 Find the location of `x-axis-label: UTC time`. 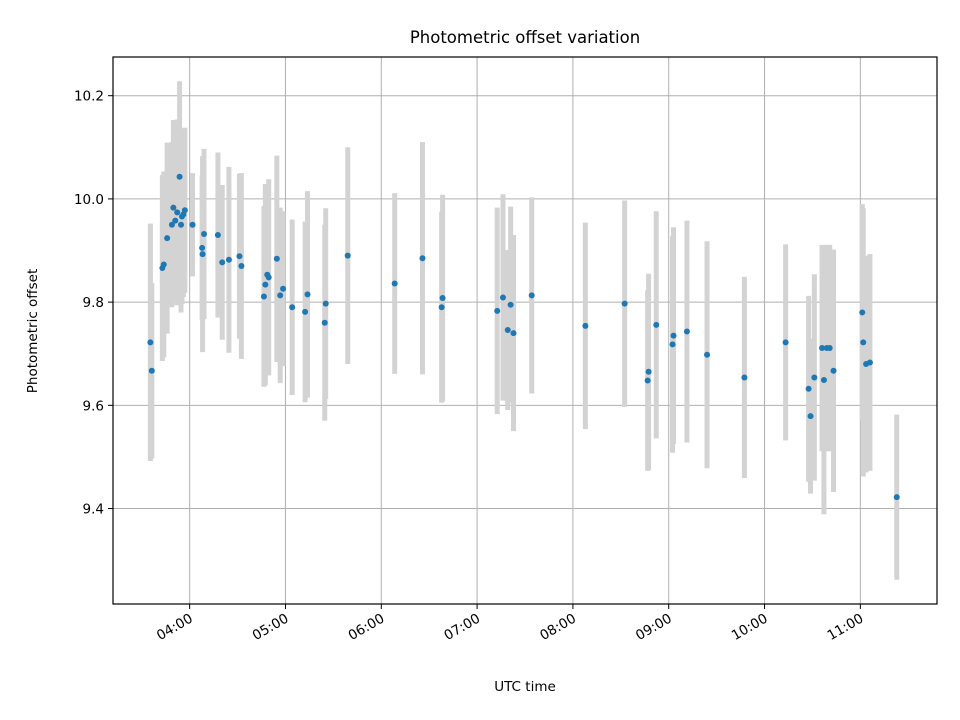

x-axis-label: UTC time is located at coordinates (525, 687).